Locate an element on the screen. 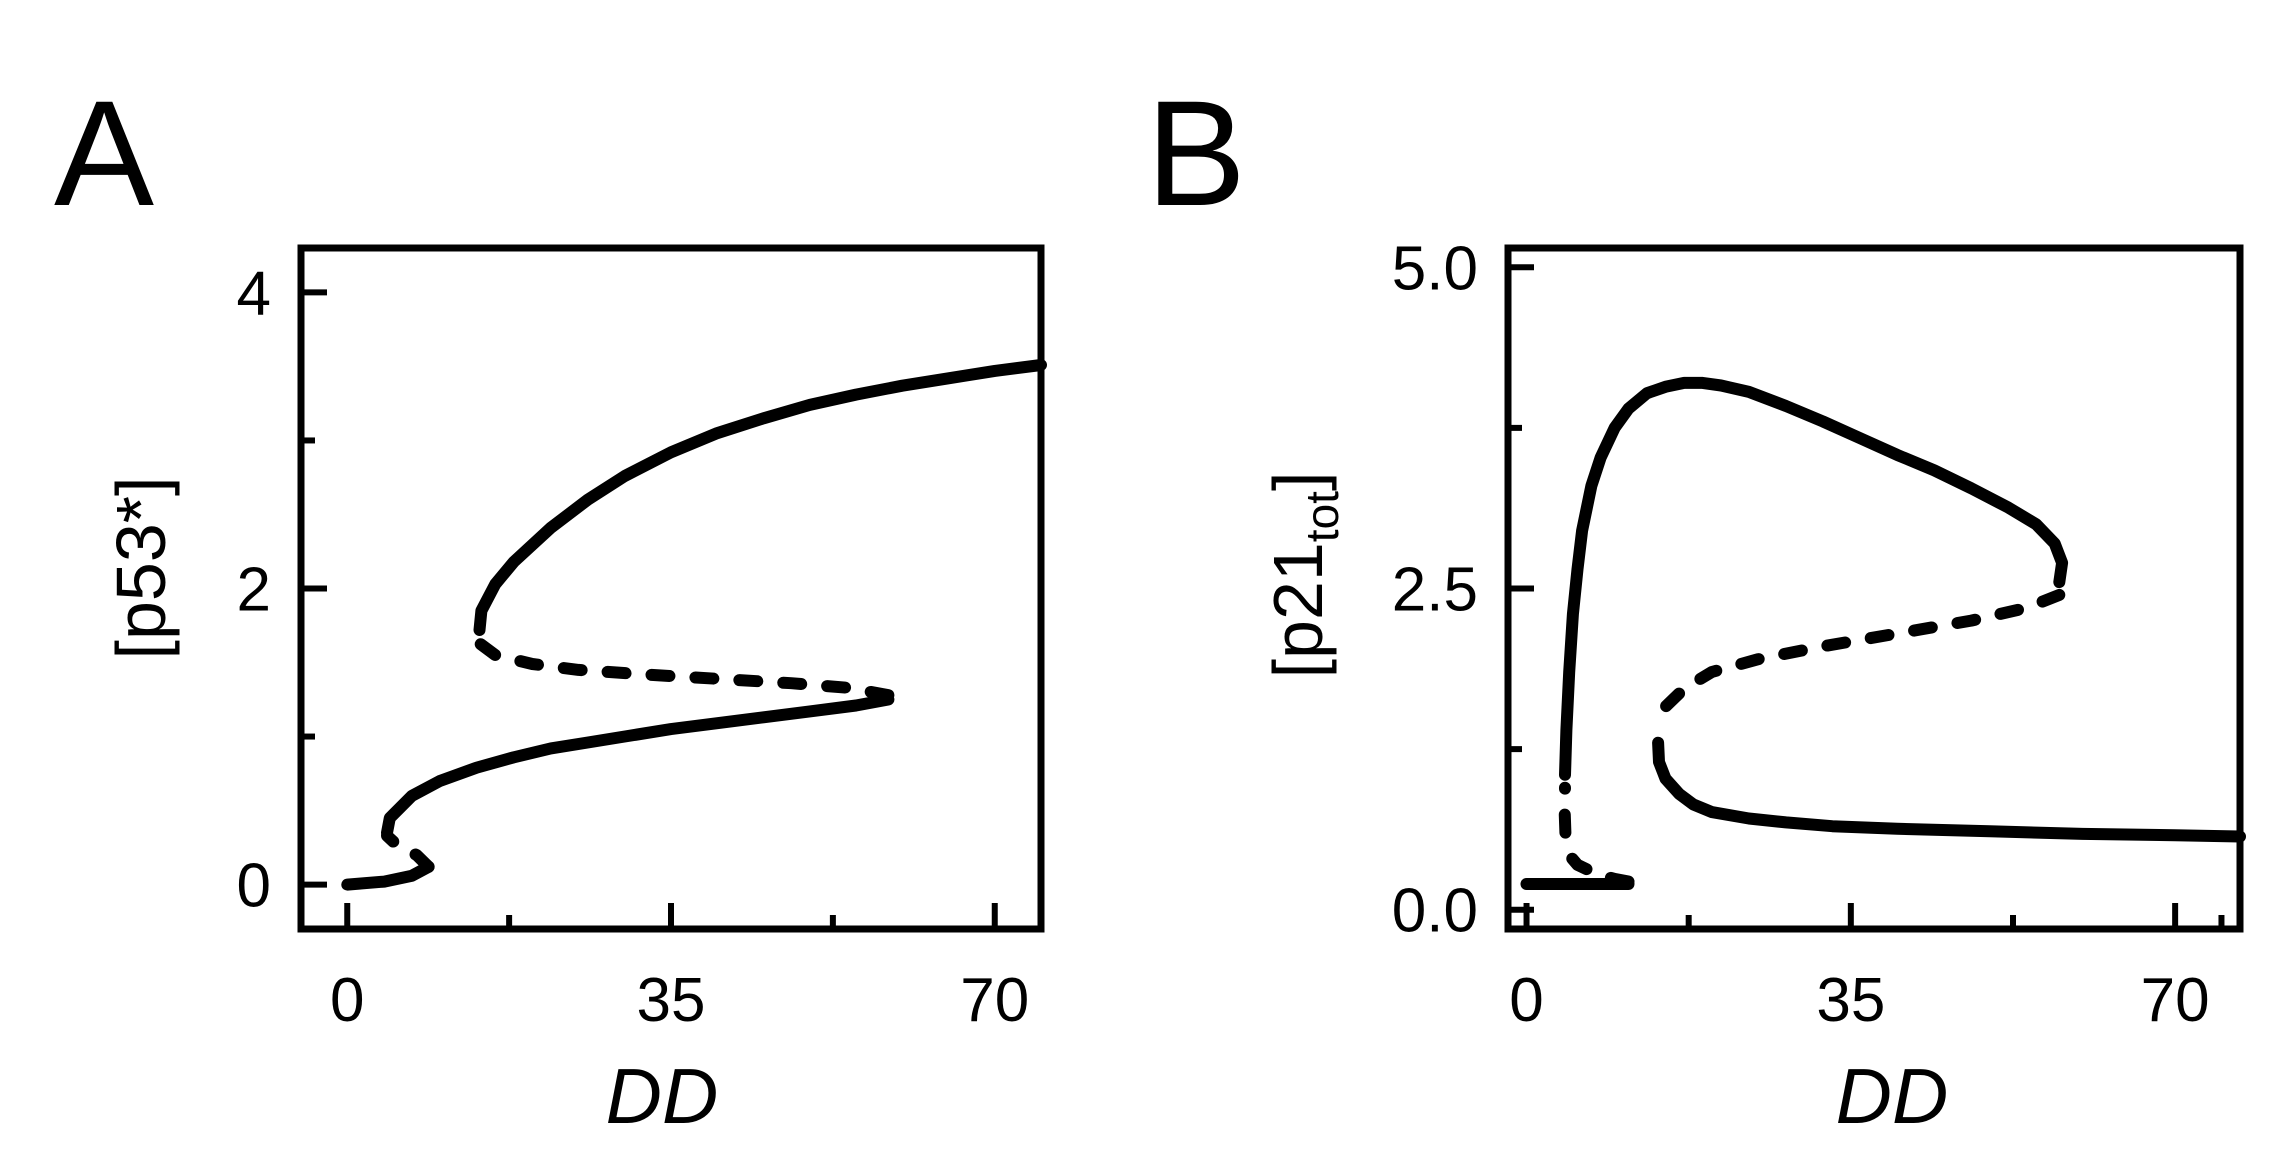 The height and width of the screenshot is (1168, 2289). panel-b-x-tick-label: 0 is located at coordinates (1526, 1000).